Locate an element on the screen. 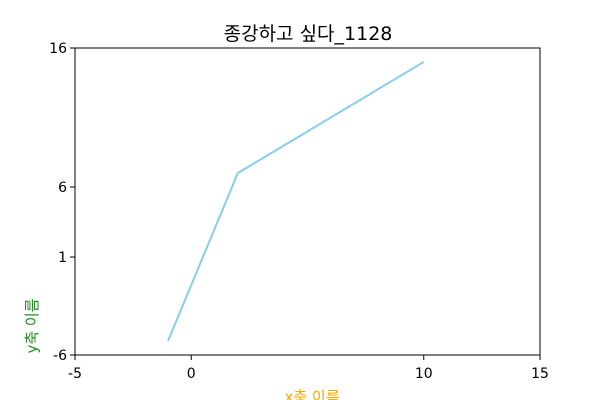  x-axis: -5 0 10 15 is located at coordinates (308, 368).